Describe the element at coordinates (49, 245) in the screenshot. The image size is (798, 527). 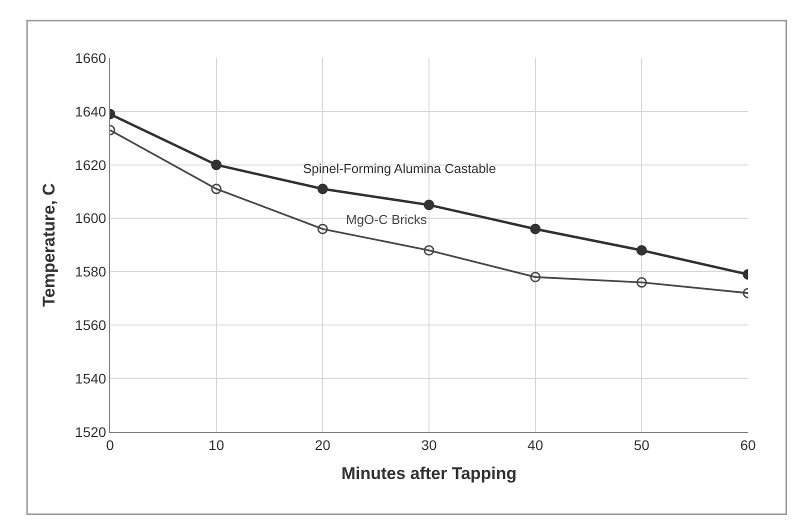
I see `y-axis-title: Temperature, C` at that location.